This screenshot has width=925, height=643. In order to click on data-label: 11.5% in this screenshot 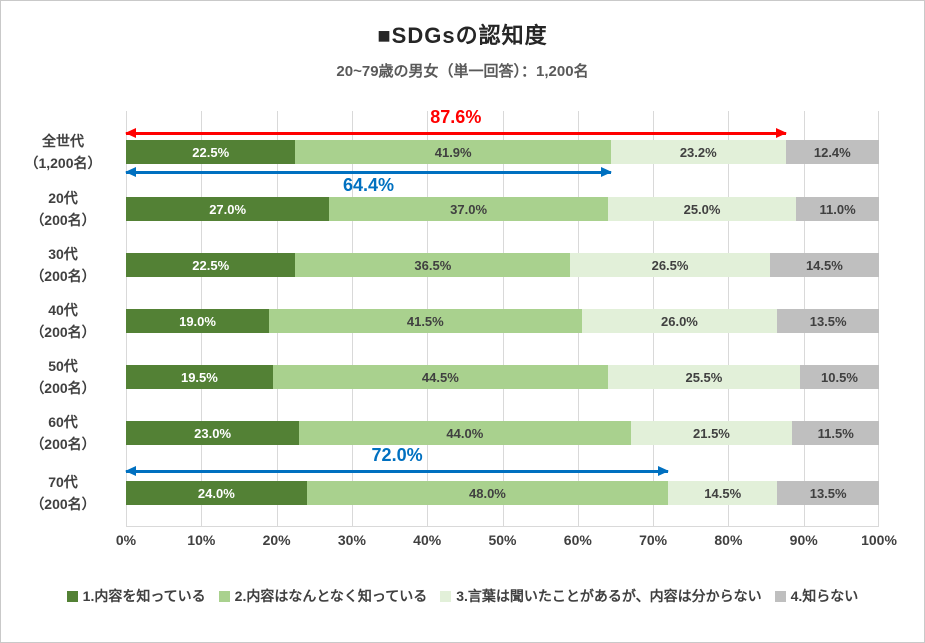, I will do `click(835, 433)`.